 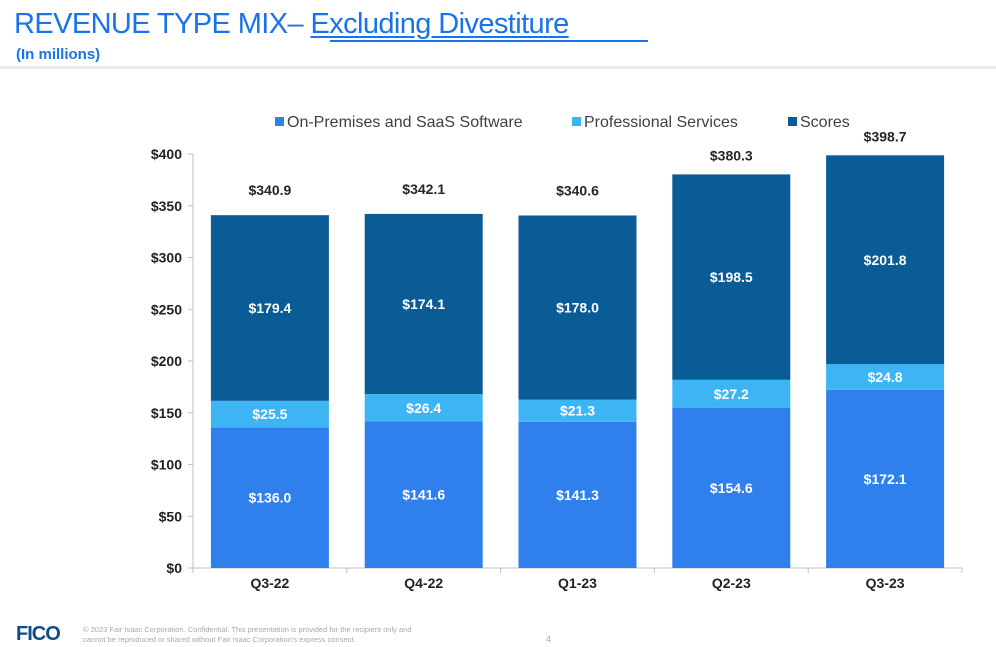 I want to click on page-subtitle: (In millions), so click(x=58, y=54).